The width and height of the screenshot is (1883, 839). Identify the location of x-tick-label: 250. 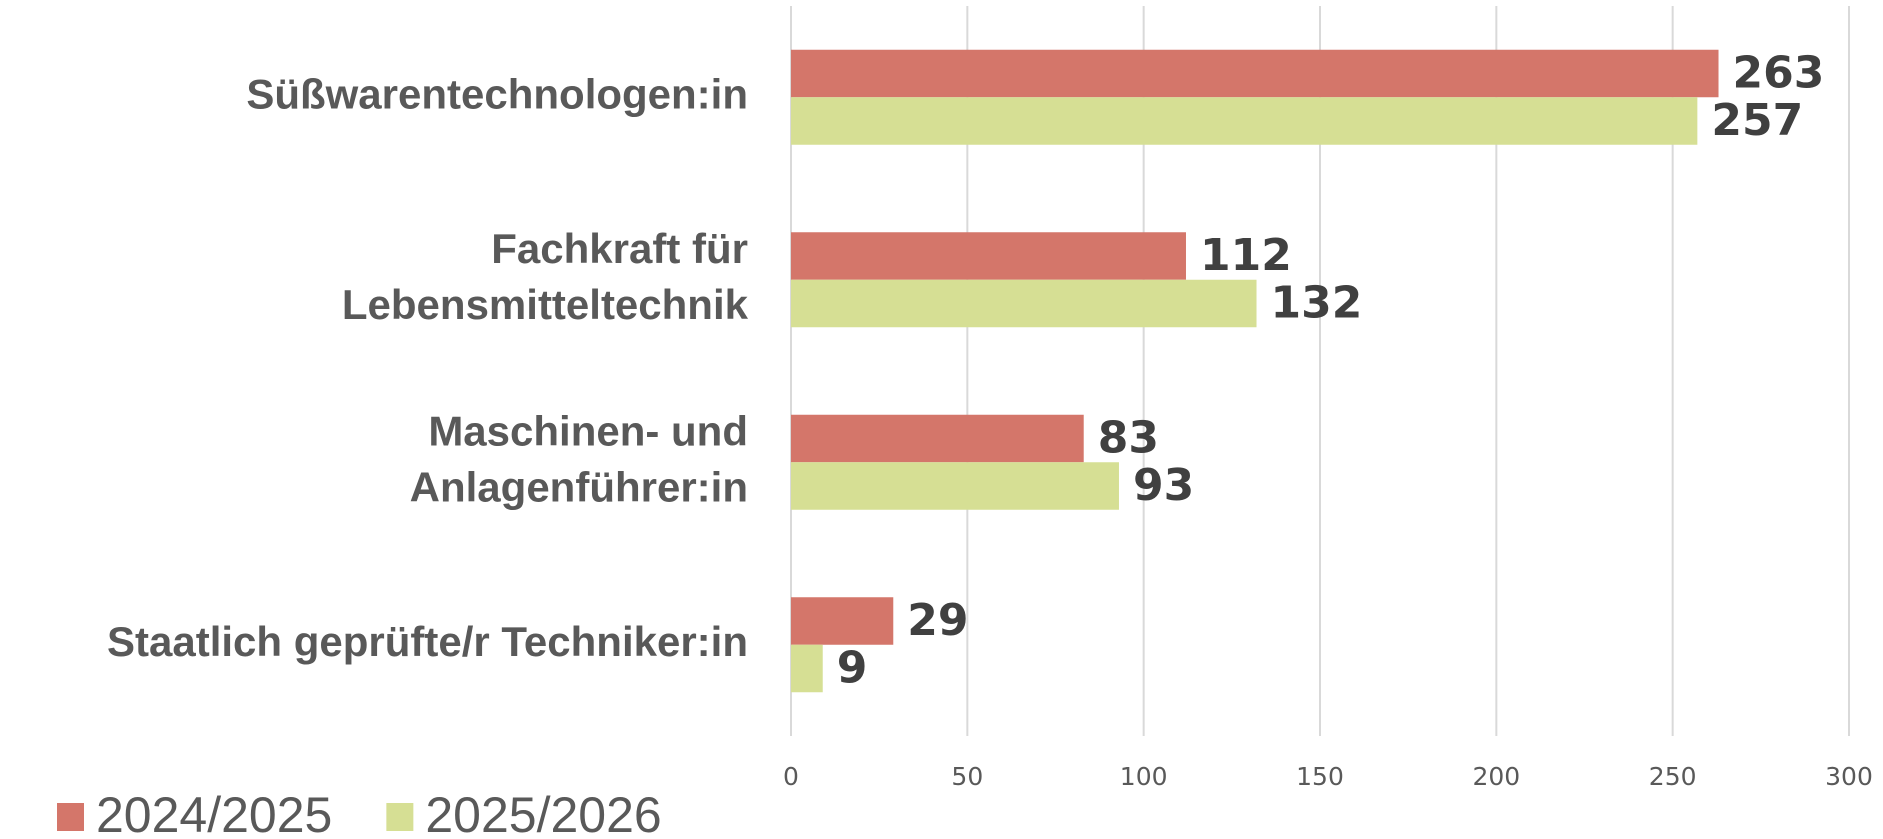
(1673, 776).